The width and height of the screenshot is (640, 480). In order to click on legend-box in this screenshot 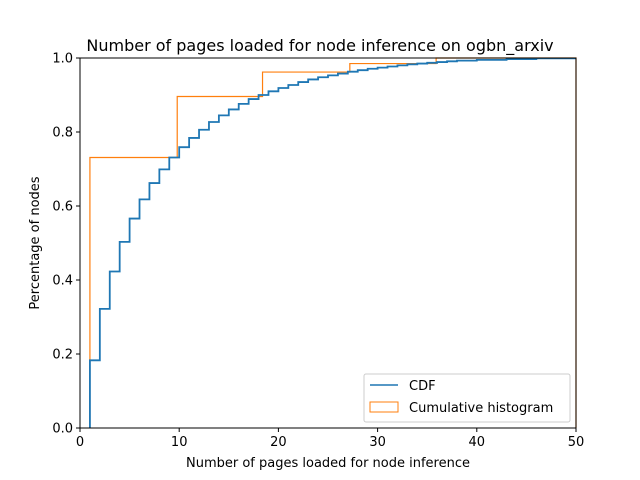, I will do `click(467, 398)`.